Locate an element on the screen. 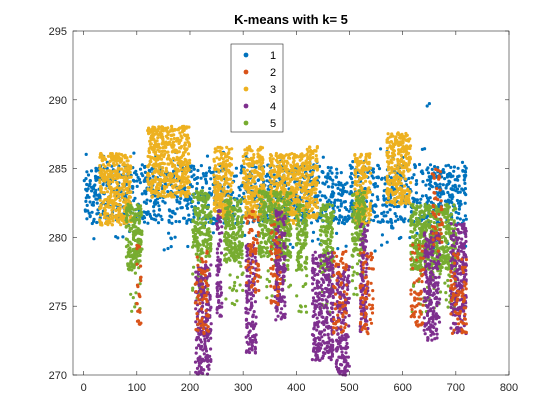 The height and width of the screenshot is (420, 560). chart-title: K-means with k= 5 is located at coordinates (291, 19).